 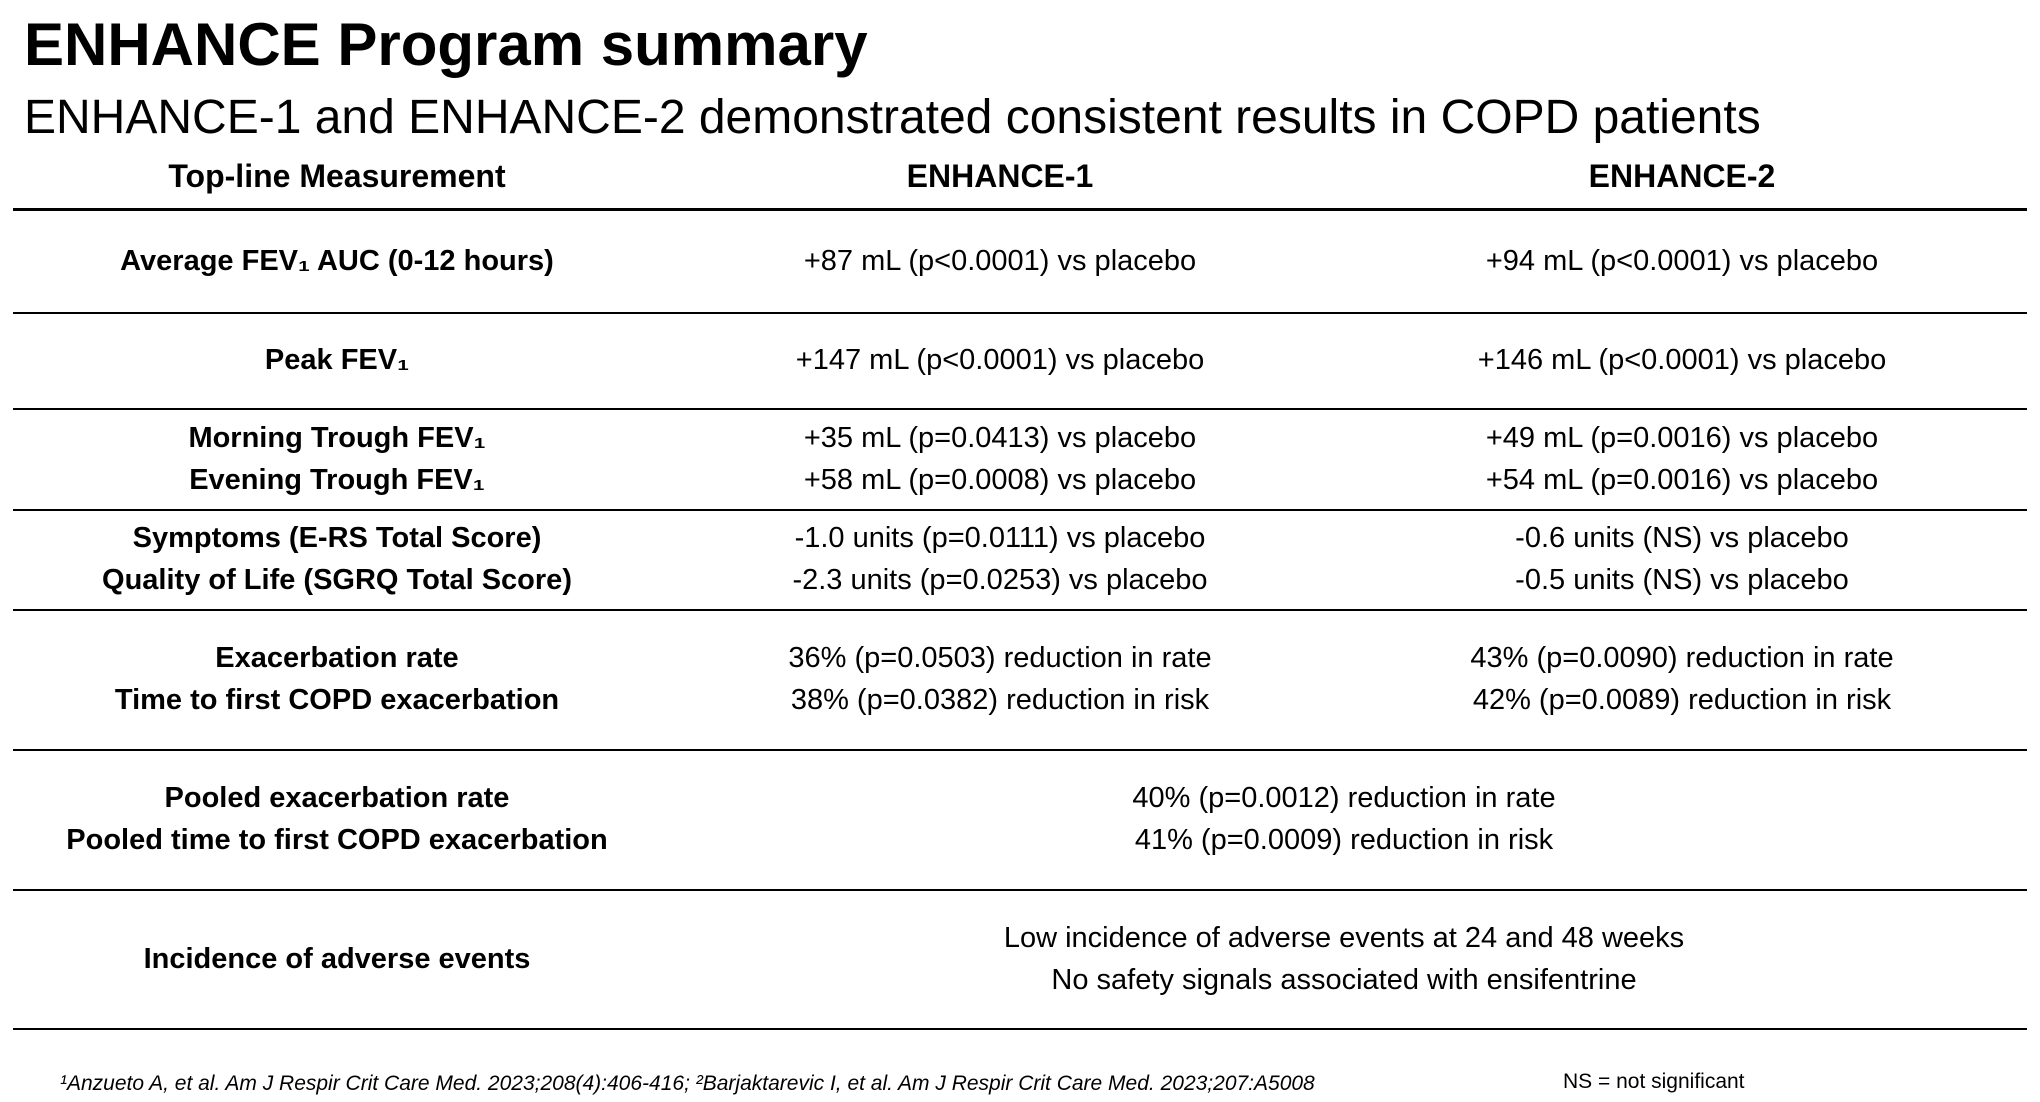 I want to click on cell-line: Evening Trough FEV₁, so click(x=337, y=479).